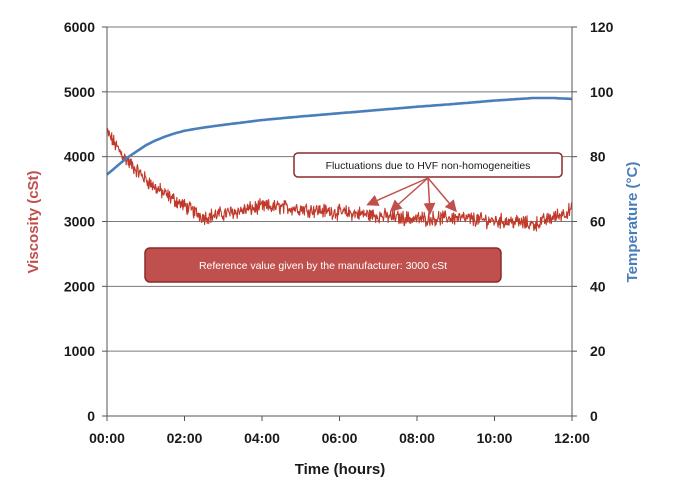 This screenshot has height=500, width=679. I want to click on x-tick-label: 02:00, so click(185, 438).